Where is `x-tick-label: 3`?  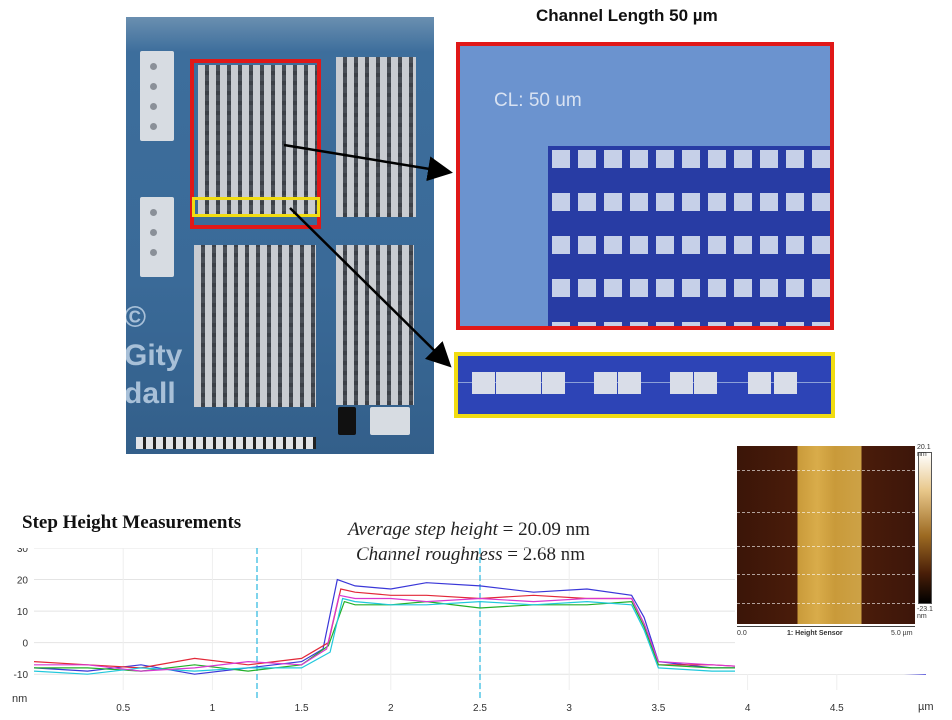
x-tick-label: 3 is located at coordinates (569, 708).